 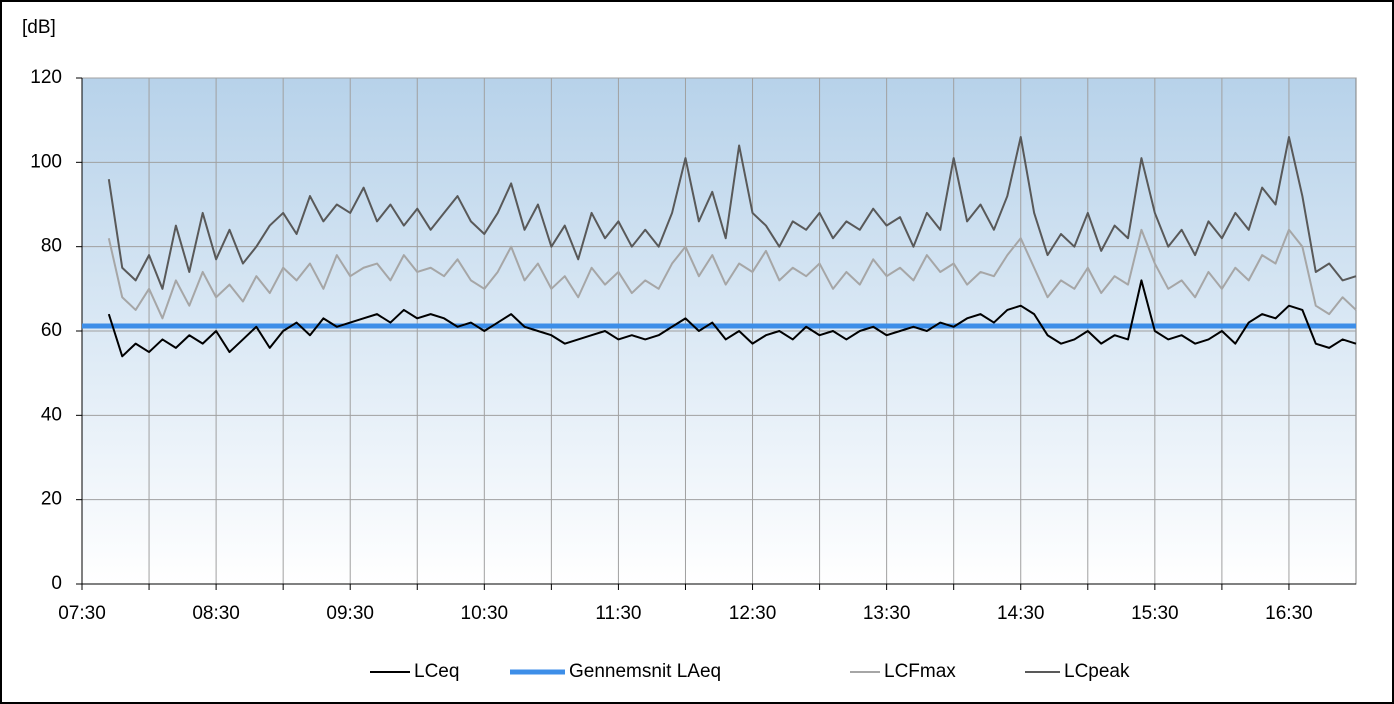 I want to click on y-tick-label: 0, so click(x=56, y=583).